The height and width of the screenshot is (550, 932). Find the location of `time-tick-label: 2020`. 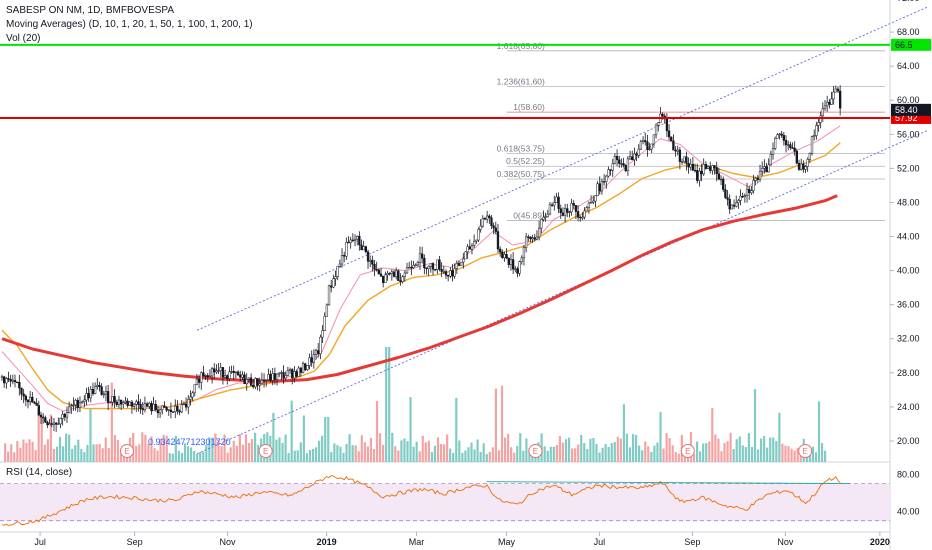

time-tick-label: 2020 is located at coordinates (880, 542).